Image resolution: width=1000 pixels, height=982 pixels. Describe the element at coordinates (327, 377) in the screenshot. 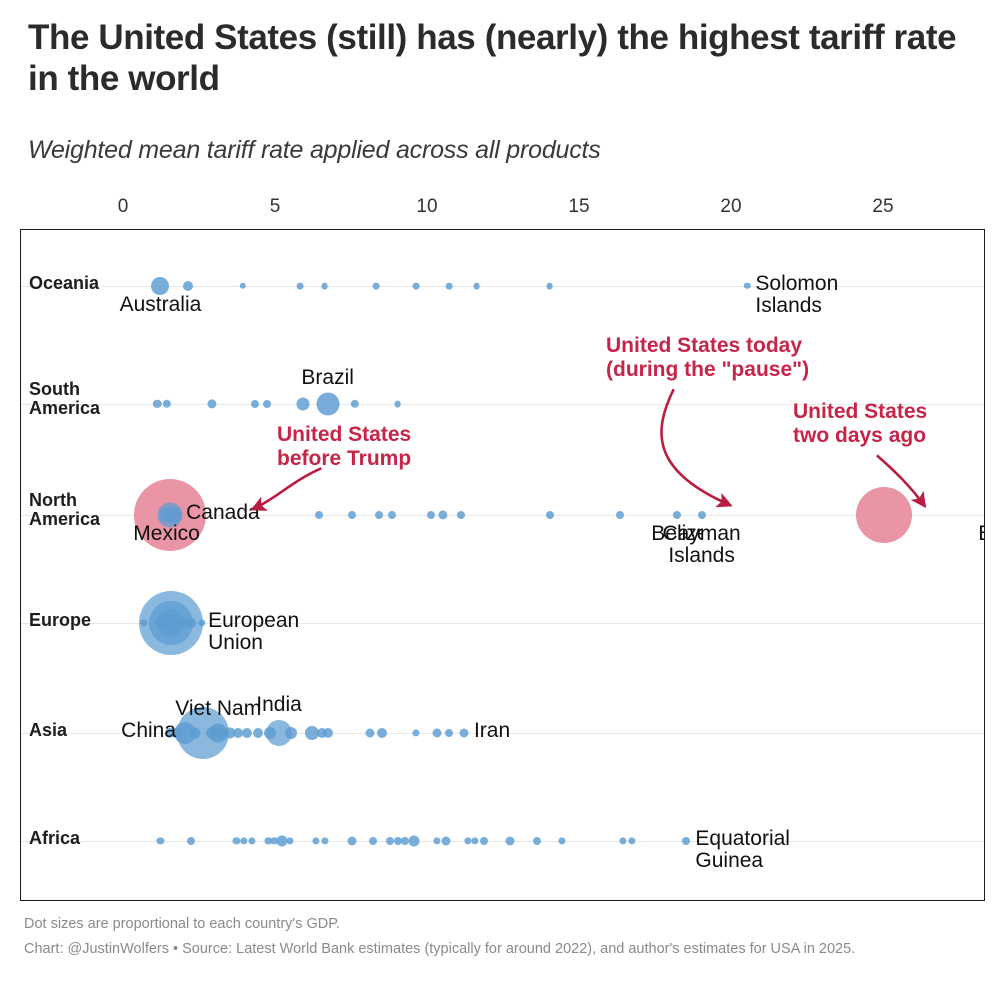

I see `point-label: Brazil` at that location.